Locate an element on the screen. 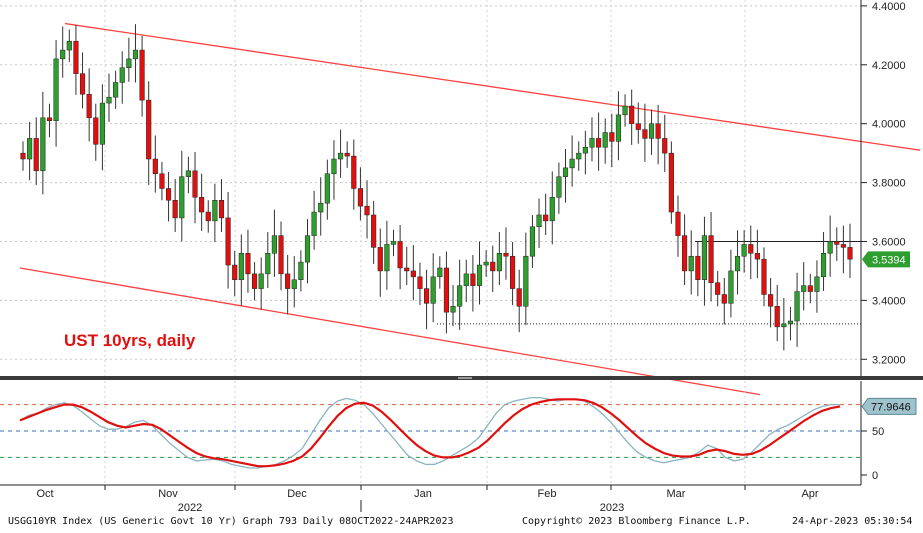 The height and width of the screenshot is (533, 923). rsi-last-tag is located at coordinates (889, 406).